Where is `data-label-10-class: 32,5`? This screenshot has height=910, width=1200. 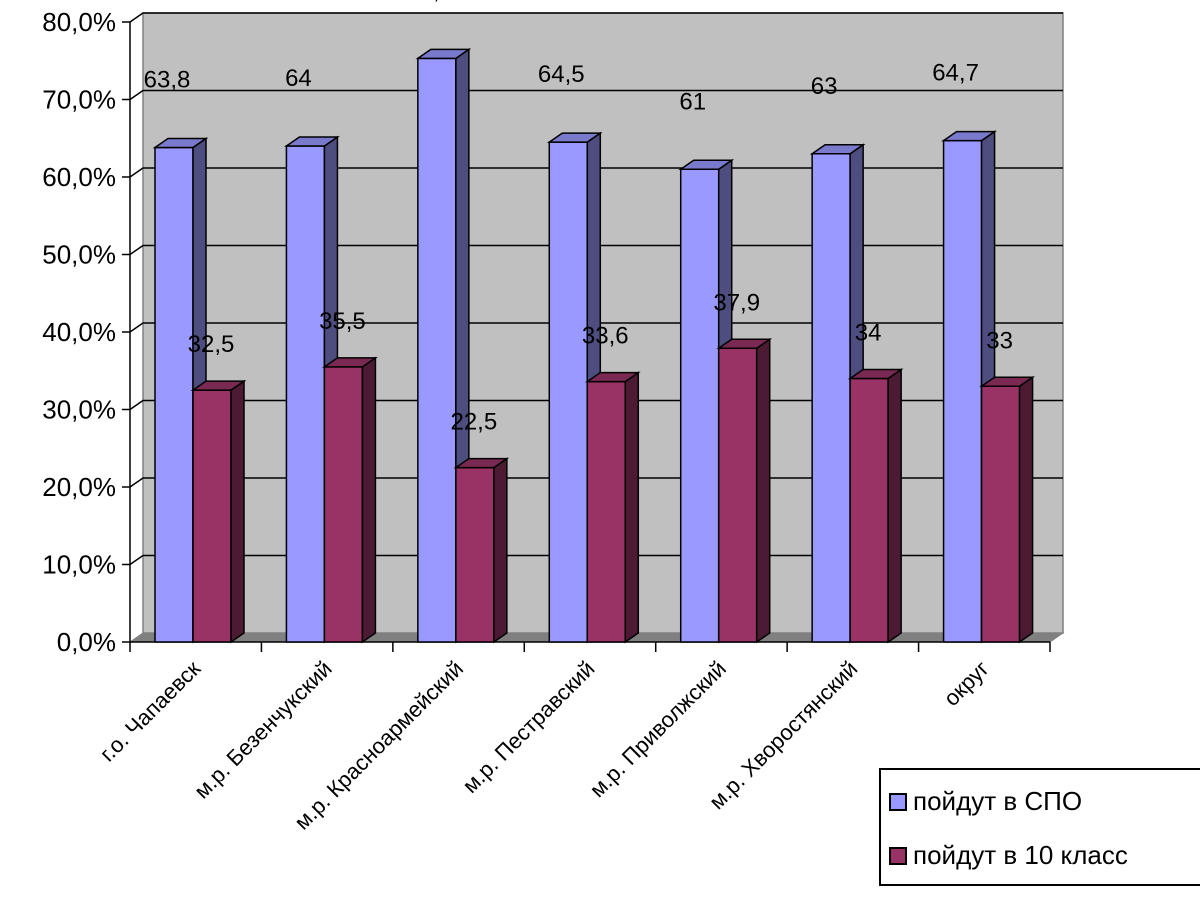
data-label-10-class: 32,5 is located at coordinates (211, 344).